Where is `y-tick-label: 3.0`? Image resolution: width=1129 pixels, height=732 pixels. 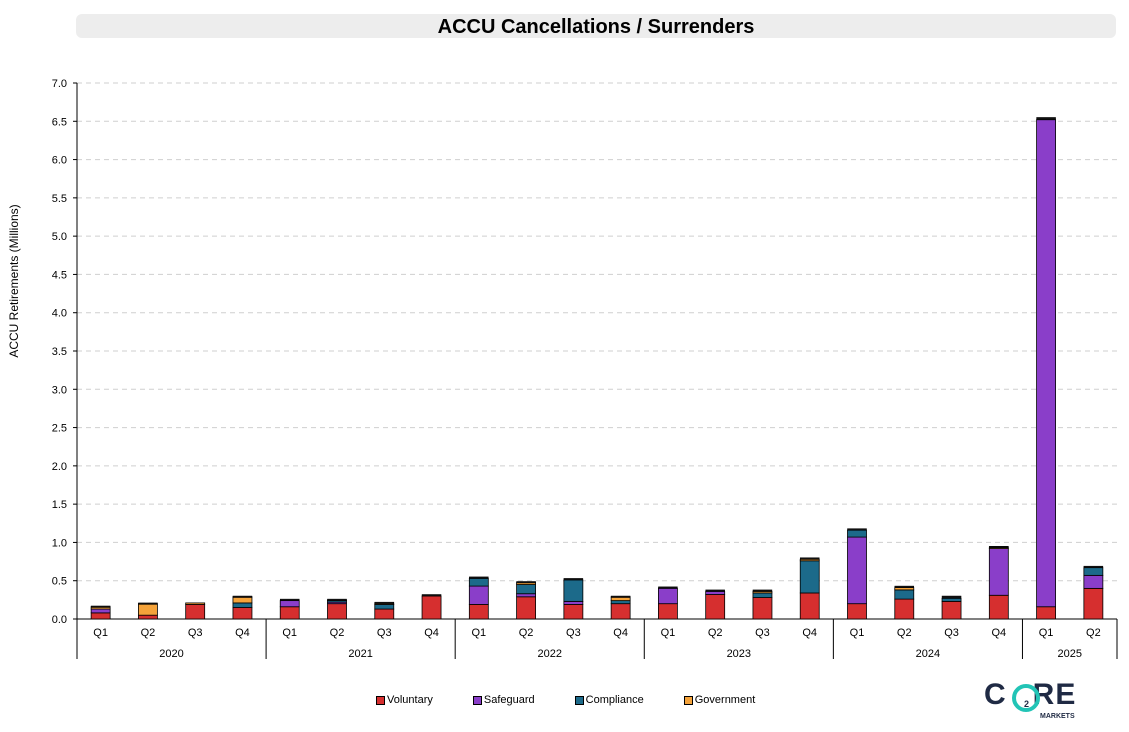
y-tick-label: 3.0 is located at coordinates (59, 390).